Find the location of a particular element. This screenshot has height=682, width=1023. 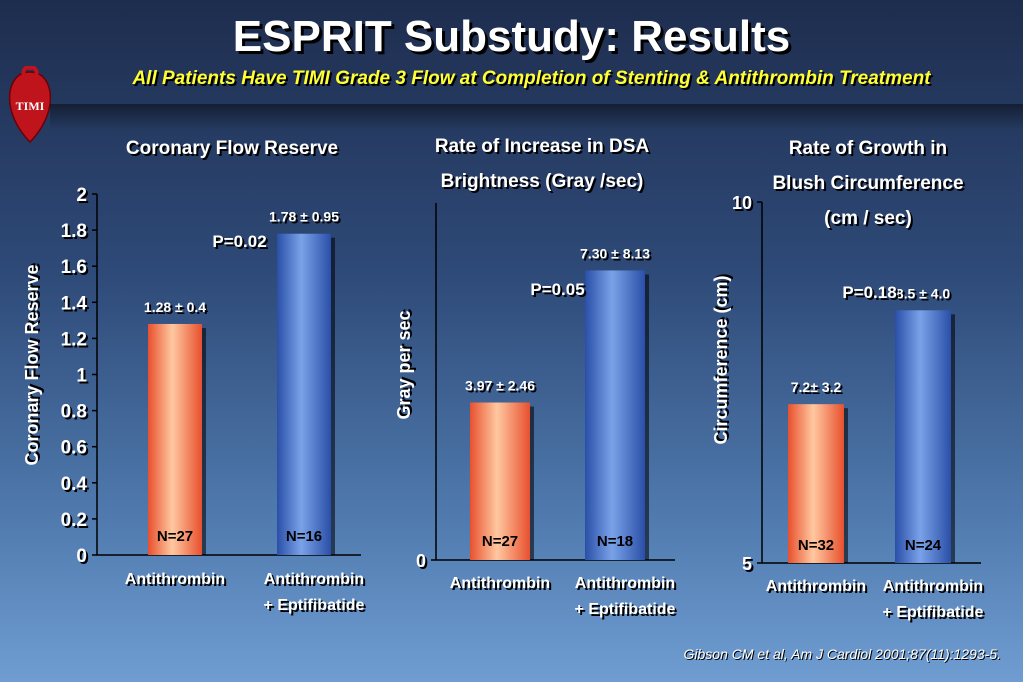

logo-text: TIMI is located at coordinates (30, 106).